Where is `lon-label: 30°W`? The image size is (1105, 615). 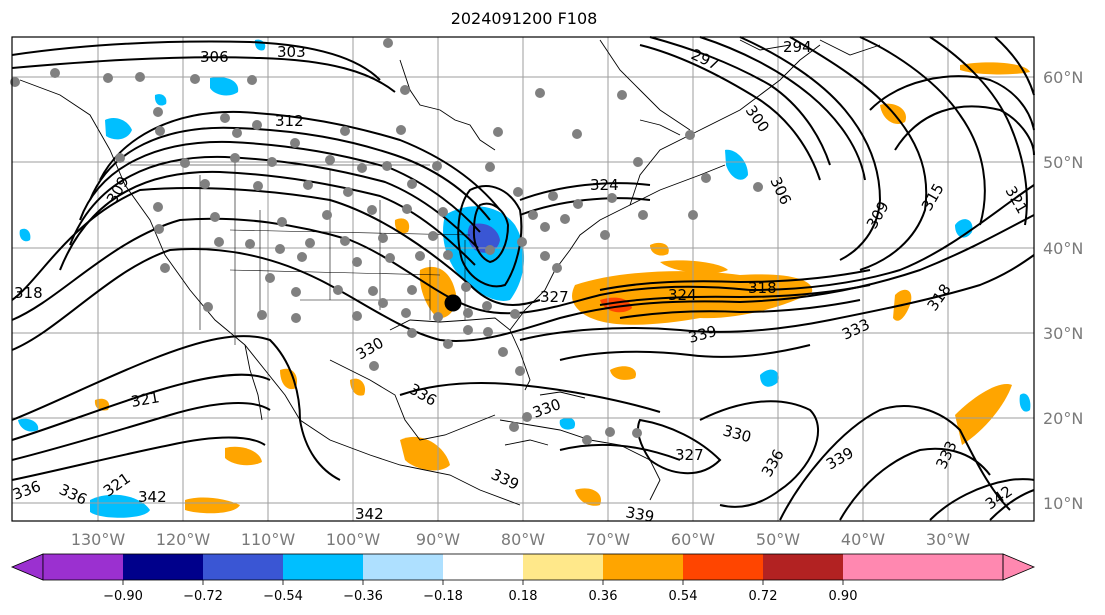 lon-label: 30°W is located at coordinates (948, 539).